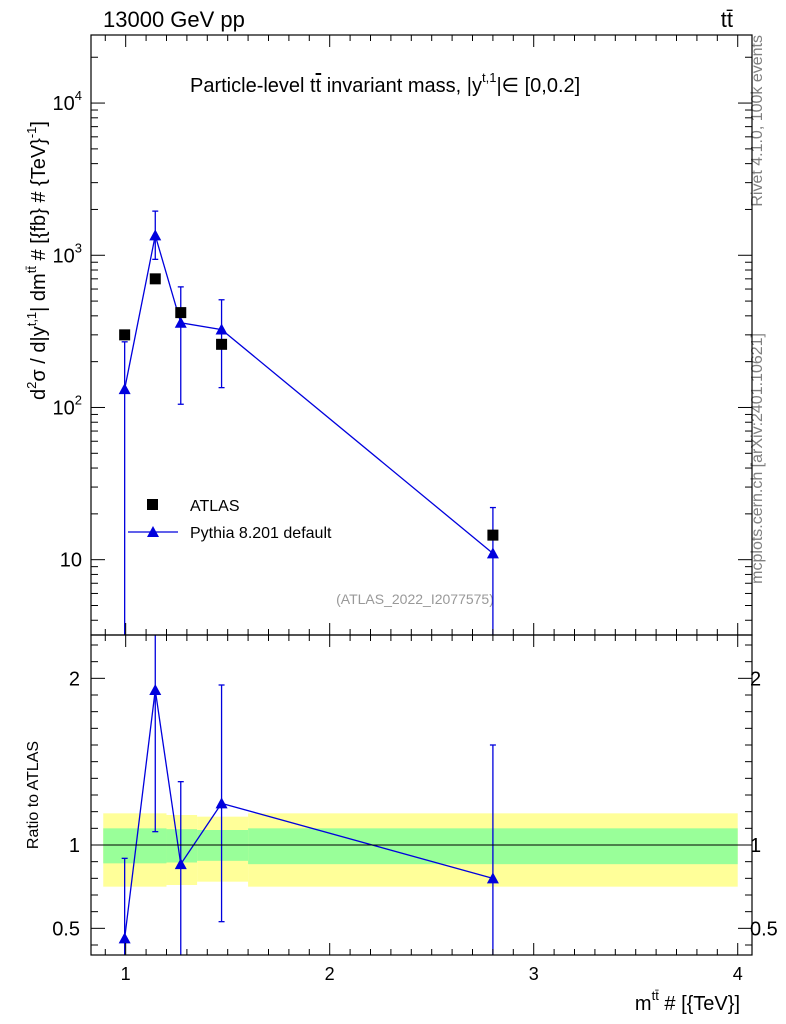 This screenshot has height=1024, width=786. I want to click on ratio-y-label-left-2: 2, so click(74, 679).